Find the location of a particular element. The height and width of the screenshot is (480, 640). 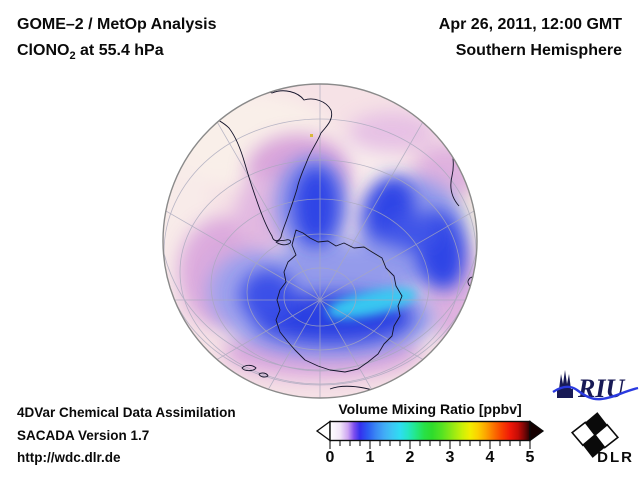

colorbar-right-arrow is located at coordinates (537, 431).